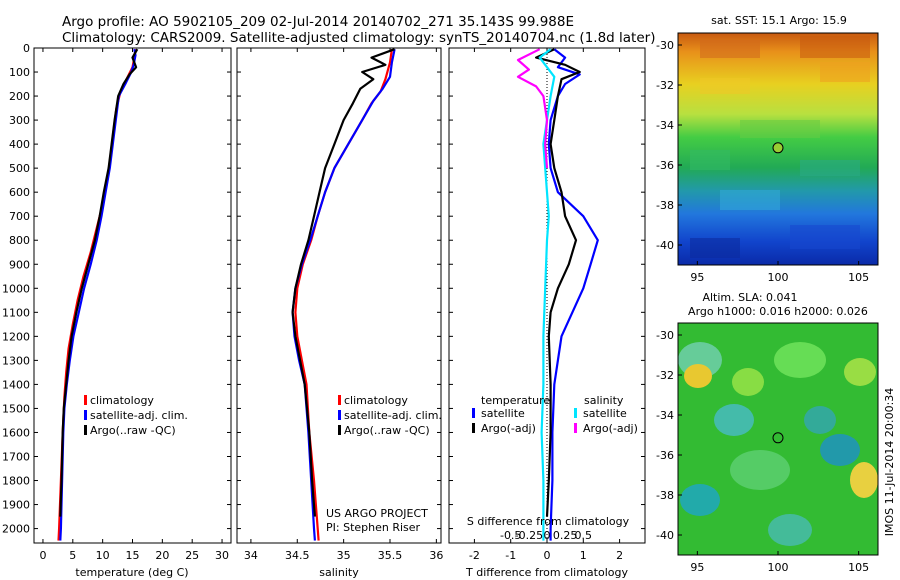 The image size is (900, 580). I want to click on depth-tick-label: 600, so click(19, 192).